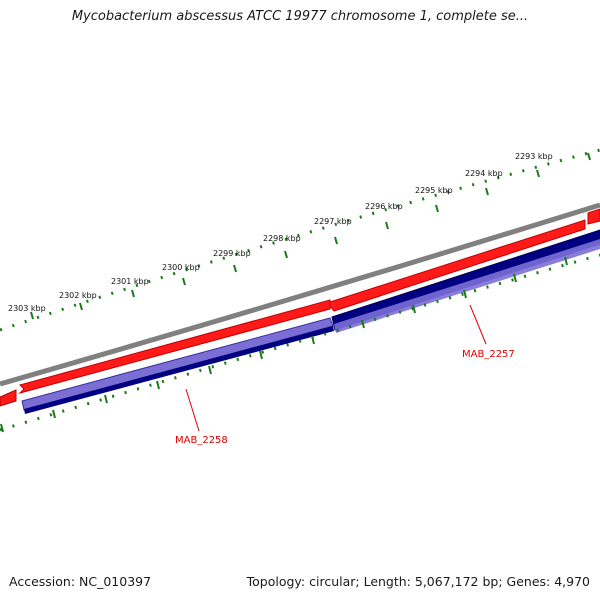 Image resolution: width=600 pixels, height=600 pixels. I want to click on gene-label-mab-2258: MAB_2258, so click(201, 417).